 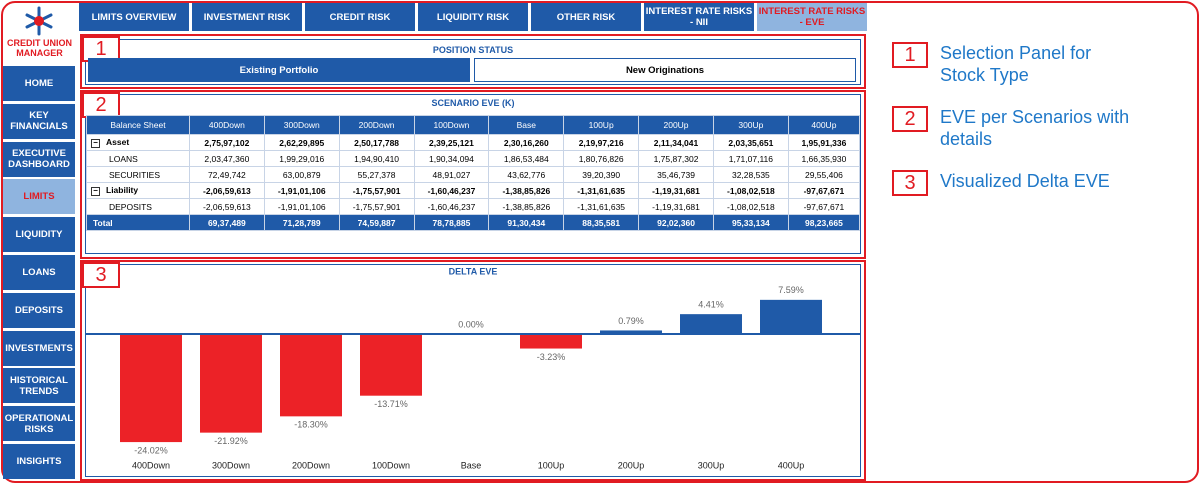 What do you see at coordinates (699, 17) in the screenshot?
I see `tab: INTEREST RATE RISKS - NII` at bounding box center [699, 17].